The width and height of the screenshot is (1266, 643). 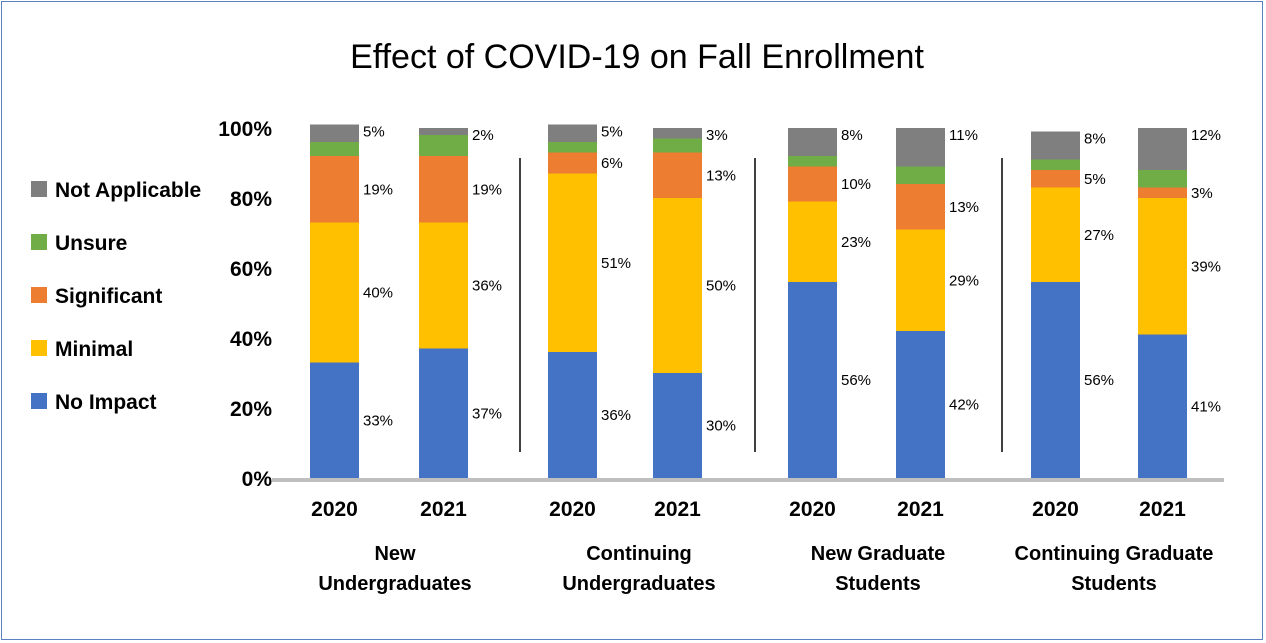 I want to click on data-label: 2%, so click(x=483, y=135).